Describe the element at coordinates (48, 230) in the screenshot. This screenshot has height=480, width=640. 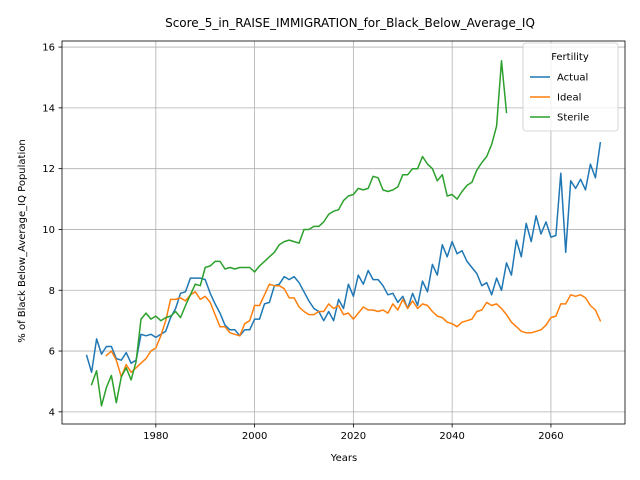
I see `y-tick-label: 10` at that location.